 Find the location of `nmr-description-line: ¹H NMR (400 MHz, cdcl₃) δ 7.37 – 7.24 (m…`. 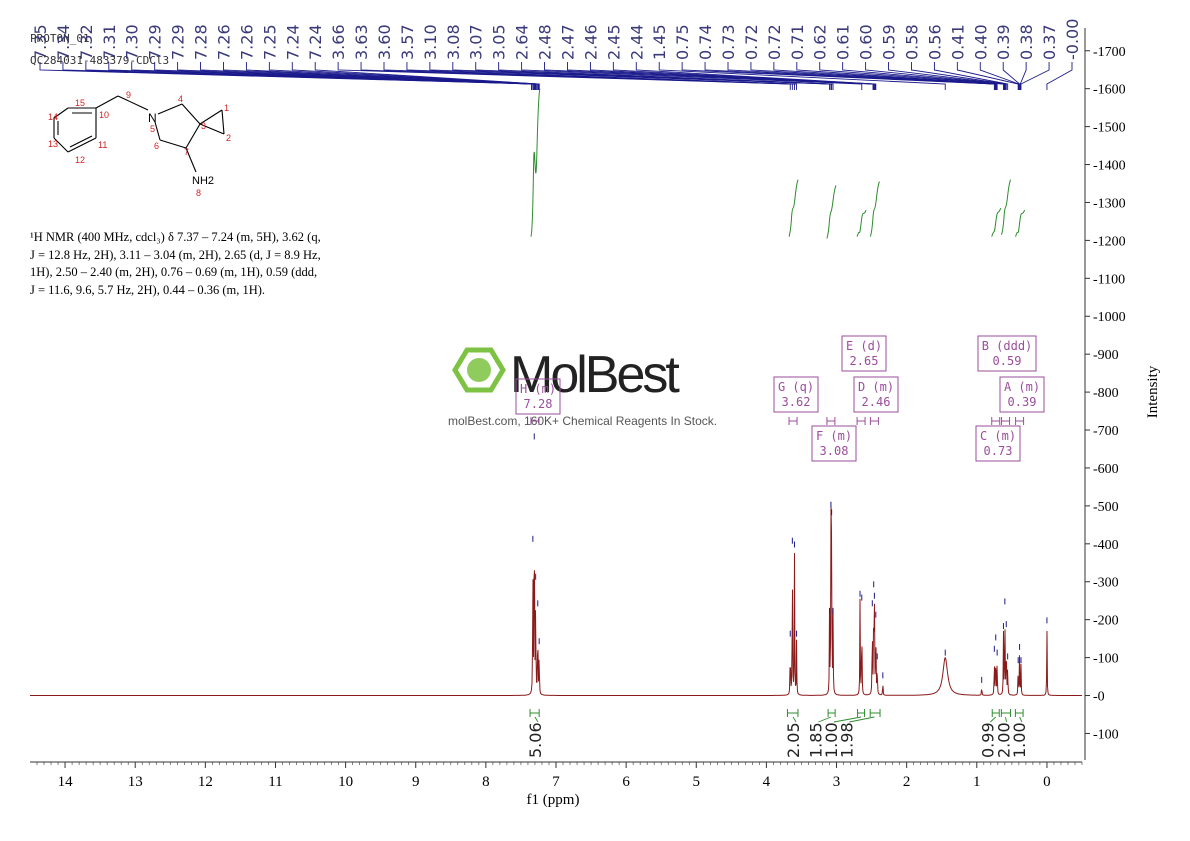

nmr-description-line: ¹H NMR (400 MHz, cdcl₃) δ 7.37 – 7.24 (m… is located at coordinates (175, 237).